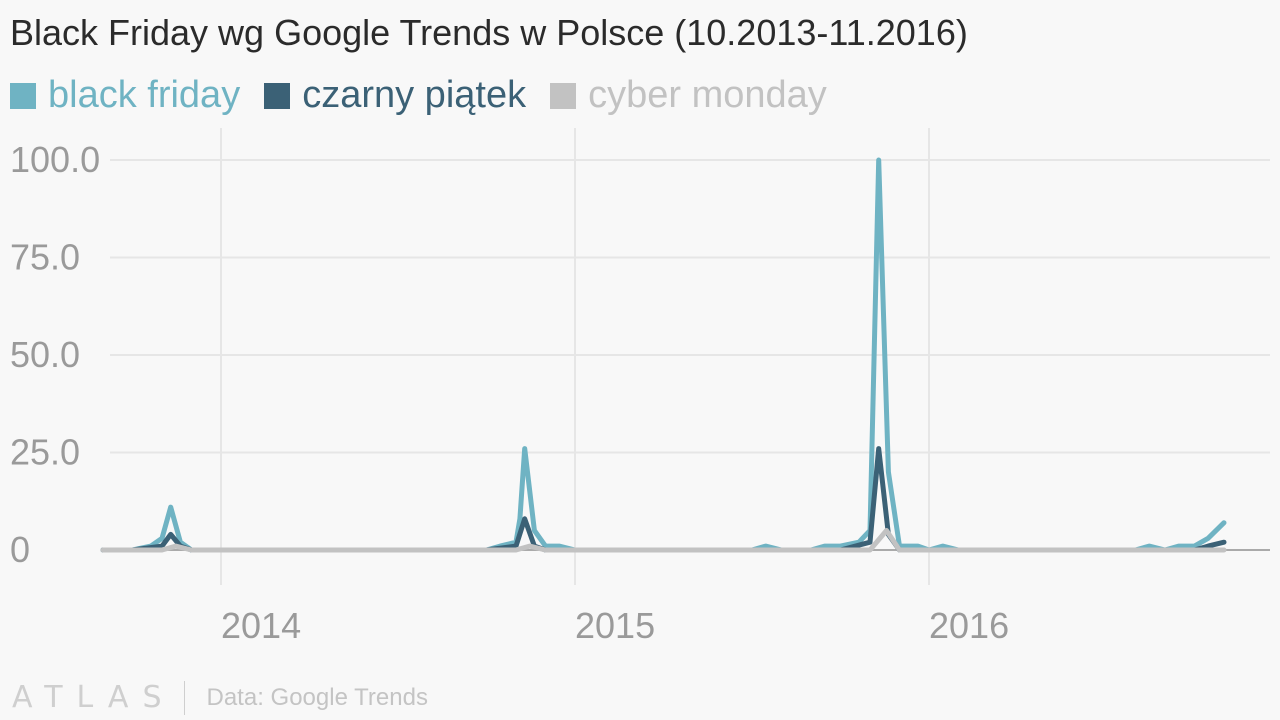 This screenshot has width=1280, height=720. I want to click on series-line-cyber-monday, so click(663, 540).